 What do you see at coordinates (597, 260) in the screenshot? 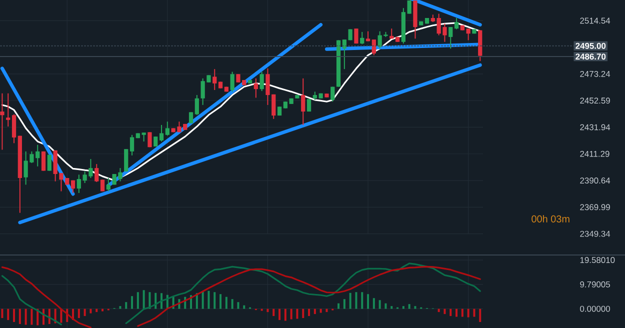
I see `y-tick-label: 19.58010` at bounding box center [597, 260].